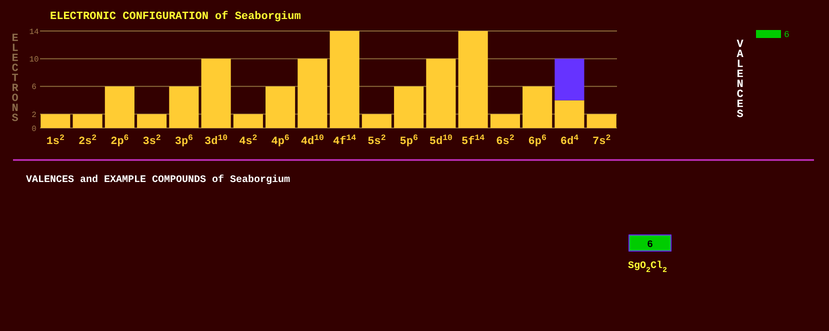  Describe the element at coordinates (409, 141) in the screenshot. I see `x-tick-label: 5p$^{6}$` at that location.